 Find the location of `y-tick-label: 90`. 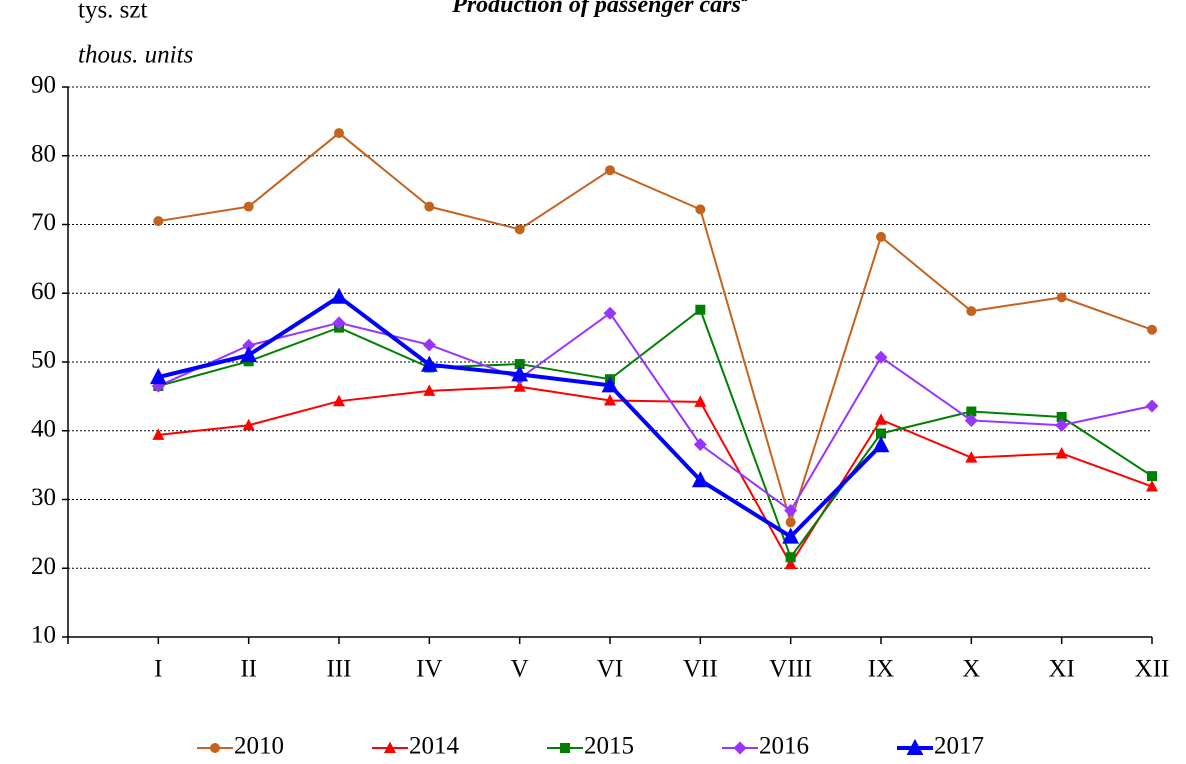

y-tick-label: 90 is located at coordinates (43, 85).